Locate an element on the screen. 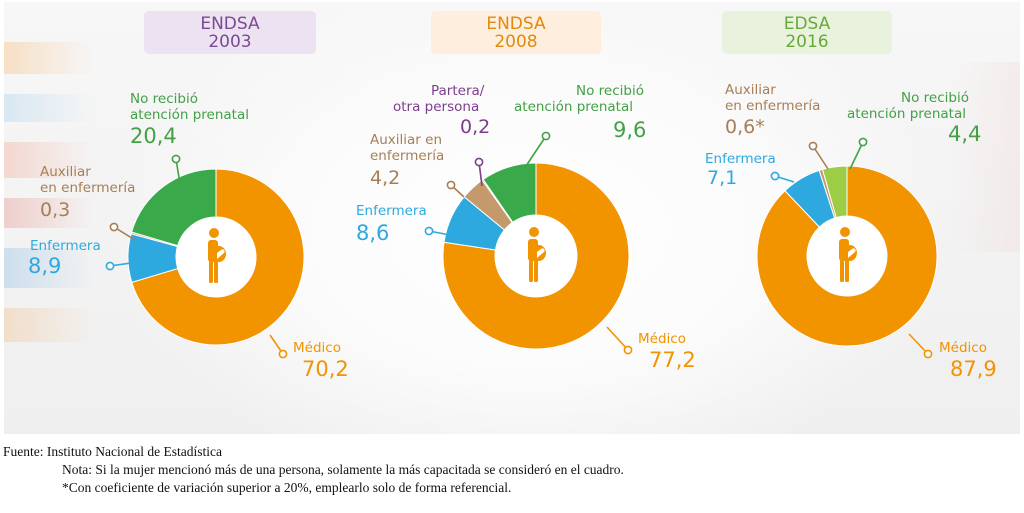 This screenshot has width=1024, height=513. chart-title-2016: EDSA 2016 is located at coordinates (807, 32).